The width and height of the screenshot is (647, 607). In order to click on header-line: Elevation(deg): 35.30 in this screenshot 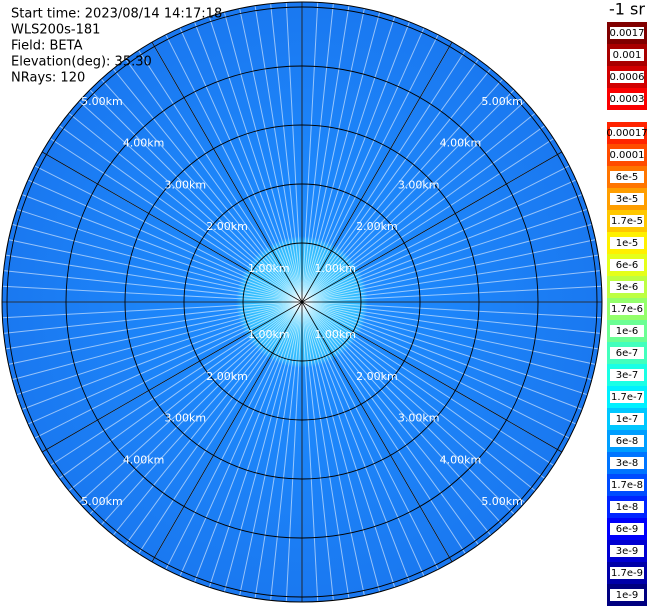, I will do `click(81, 62)`.